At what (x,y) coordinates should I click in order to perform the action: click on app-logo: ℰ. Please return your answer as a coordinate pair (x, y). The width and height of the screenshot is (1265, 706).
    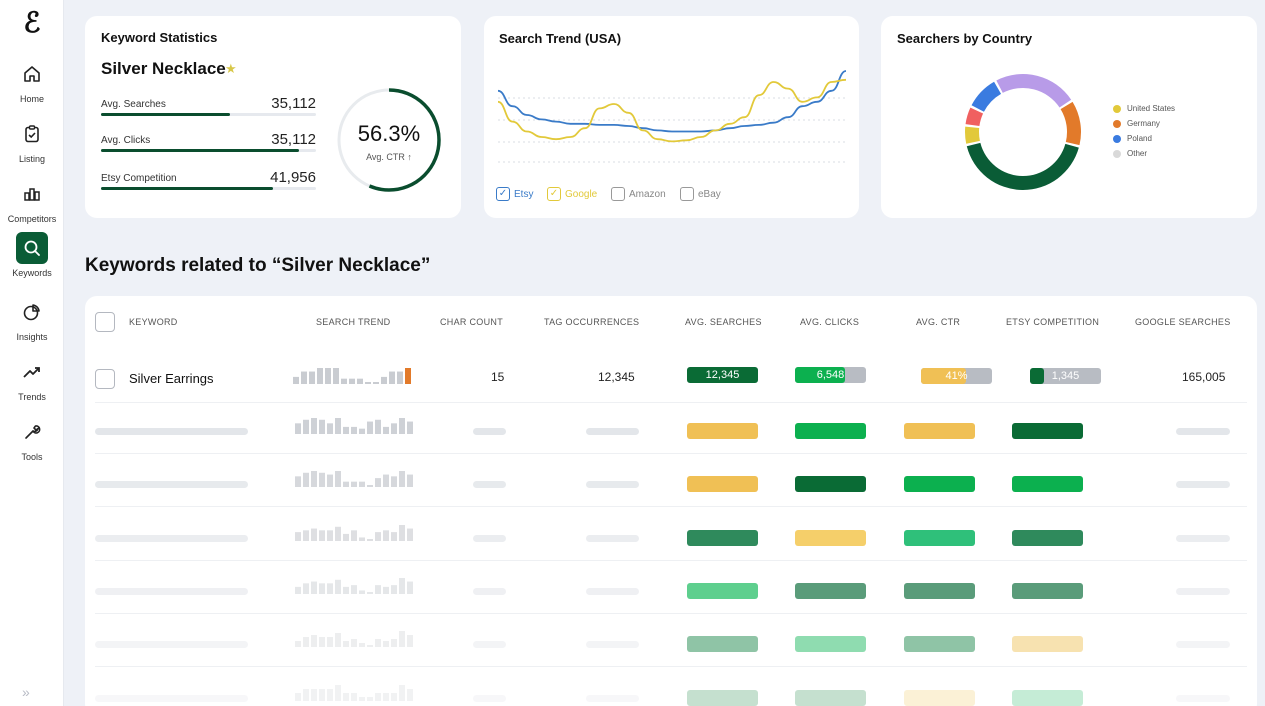
    Looking at the image, I should click on (32, 22).